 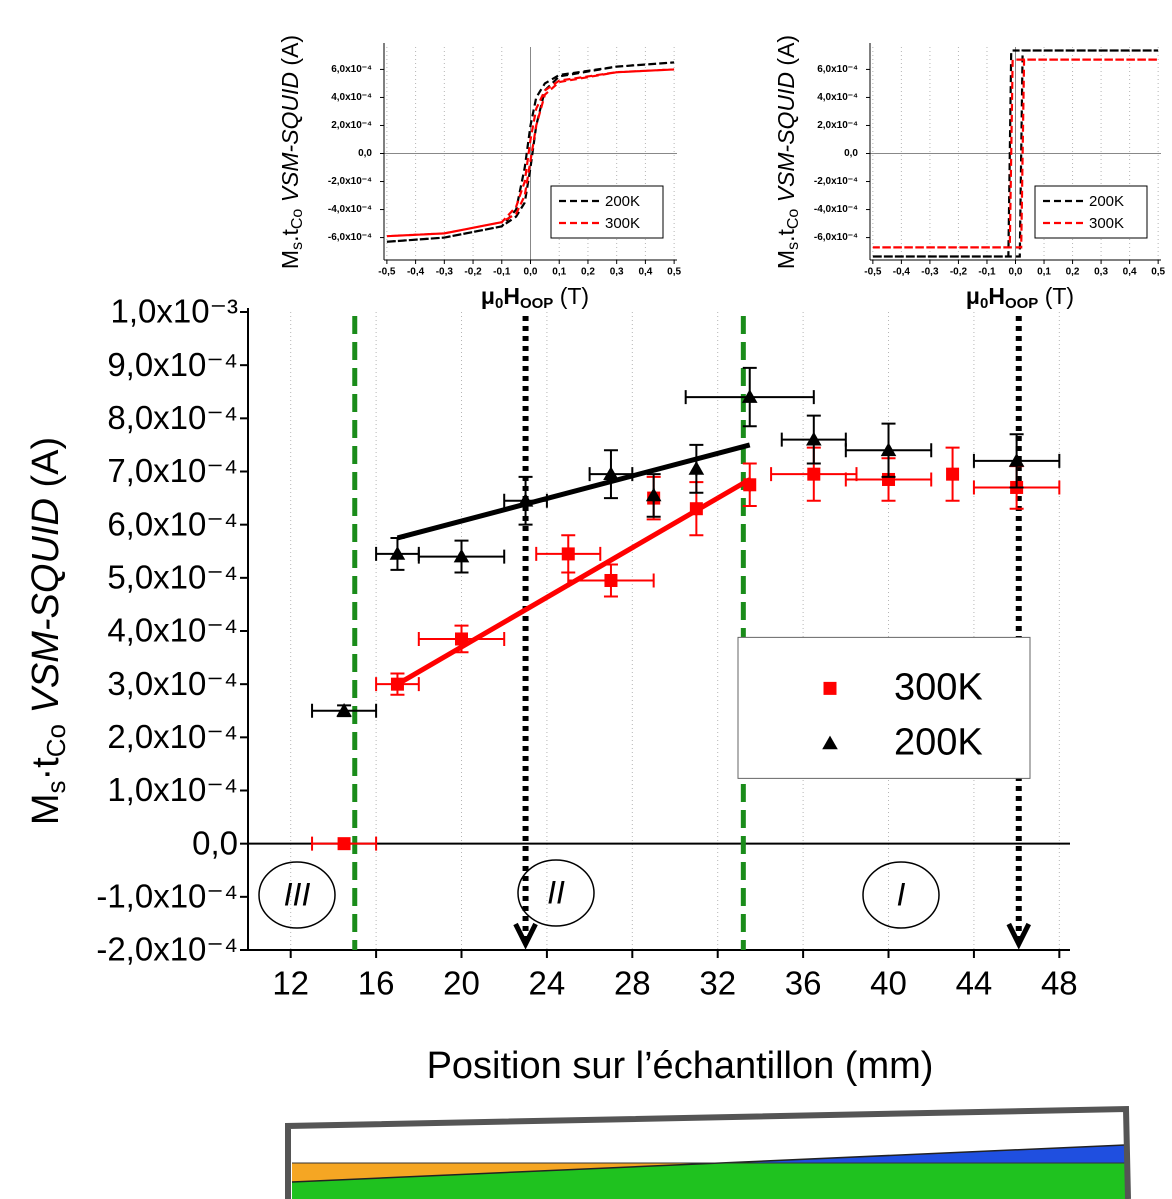 I want to click on x-tick-label: 0,4, so click(x=645, y=272).